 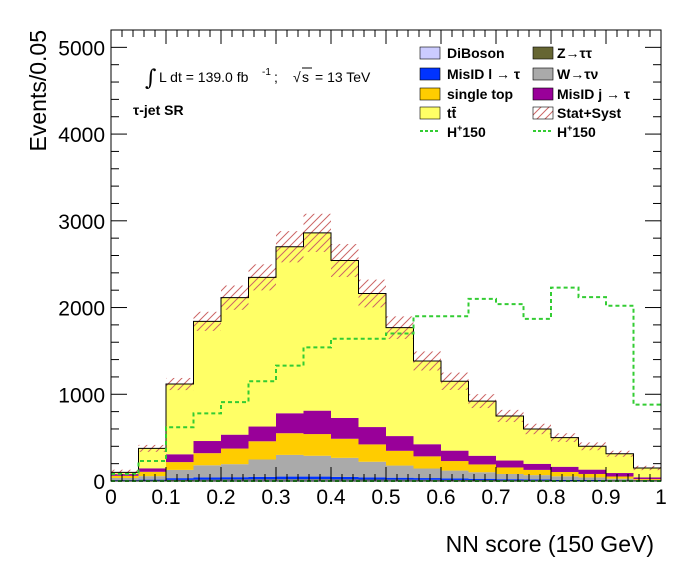 What do you see at coordinates (562, 132) in the screenshot?
I see `signal-2-name: H` at bounding box center [562, 132].